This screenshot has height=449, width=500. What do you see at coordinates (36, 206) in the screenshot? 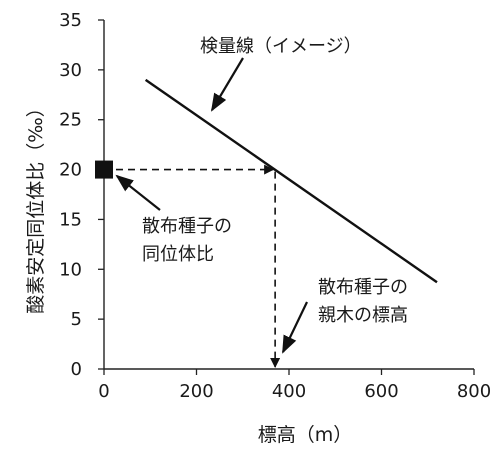
I see `y-axis-title: 酸素安定同位体比（‰）` at bounding box center [36, 206].